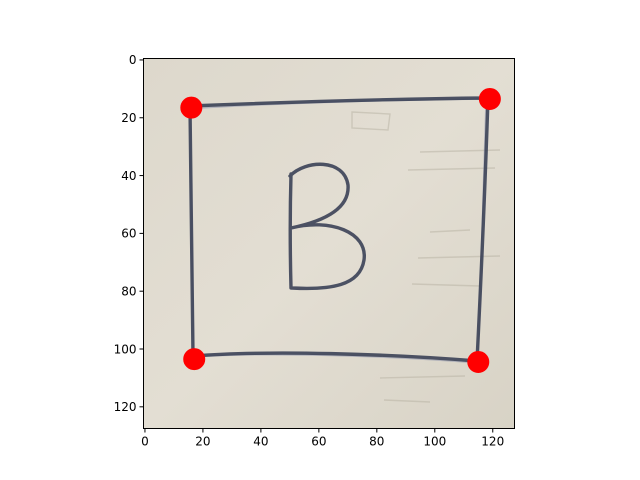 This screenshot has height=480, width=640. What do you see at coordinates (128, 176) in the screenshot?
I see `y-tick-label: 40` at bounding box center [128, 176].